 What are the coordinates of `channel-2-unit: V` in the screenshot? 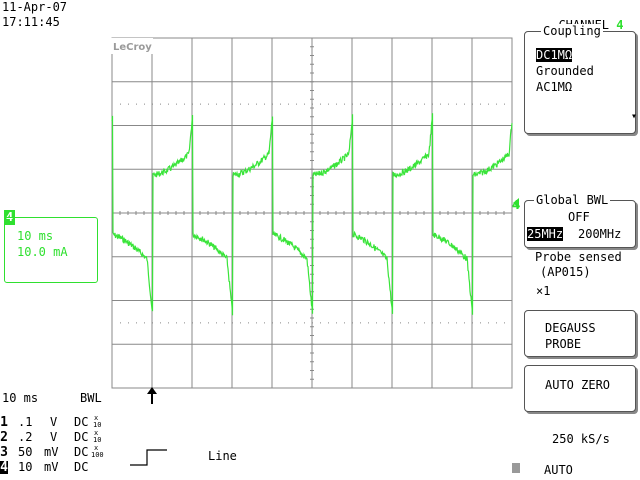 It's located at (54, 437).